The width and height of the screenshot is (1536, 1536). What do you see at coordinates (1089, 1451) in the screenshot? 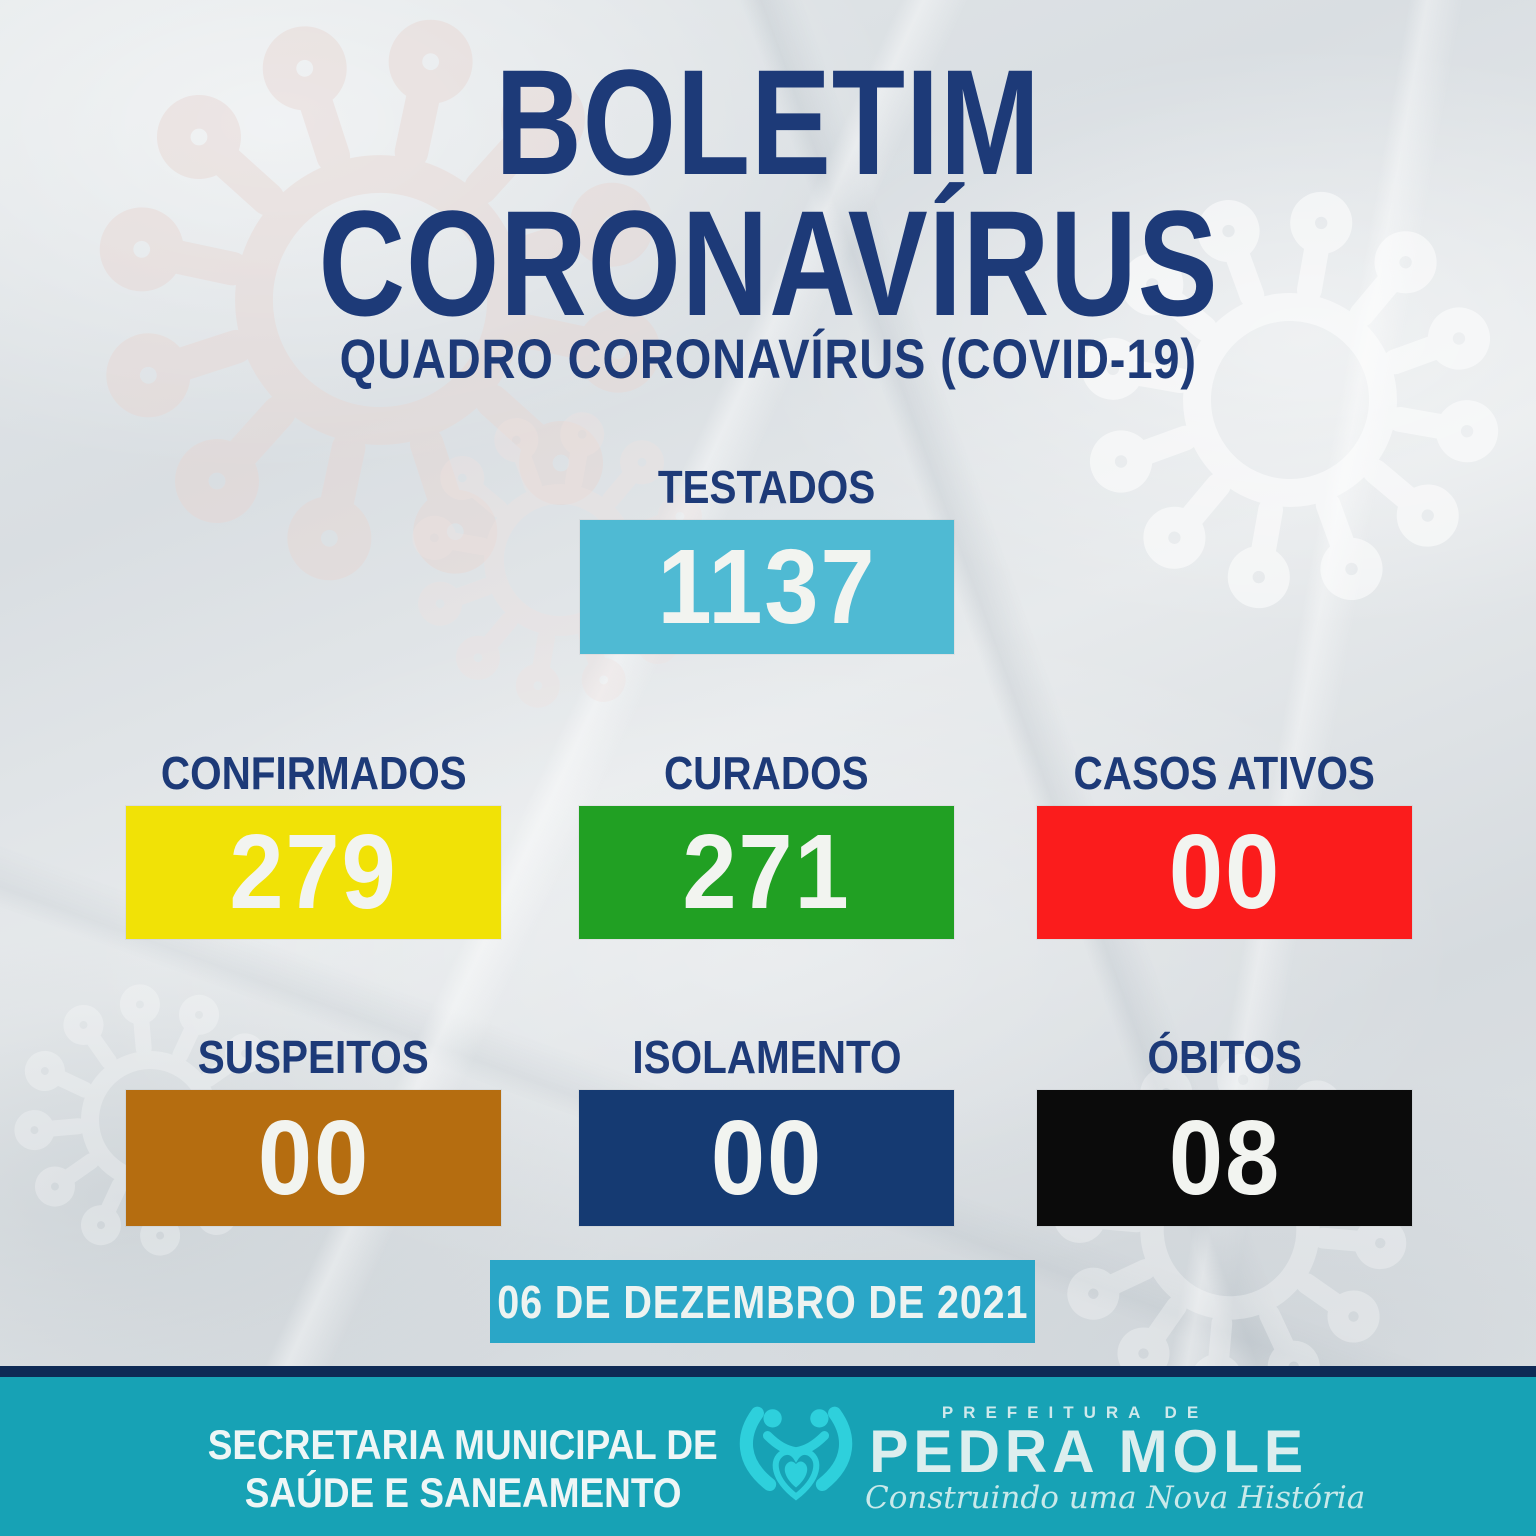
I see `logo-pedra-mole: PEDRA MOLE` at bounding box center [1089, 1451].